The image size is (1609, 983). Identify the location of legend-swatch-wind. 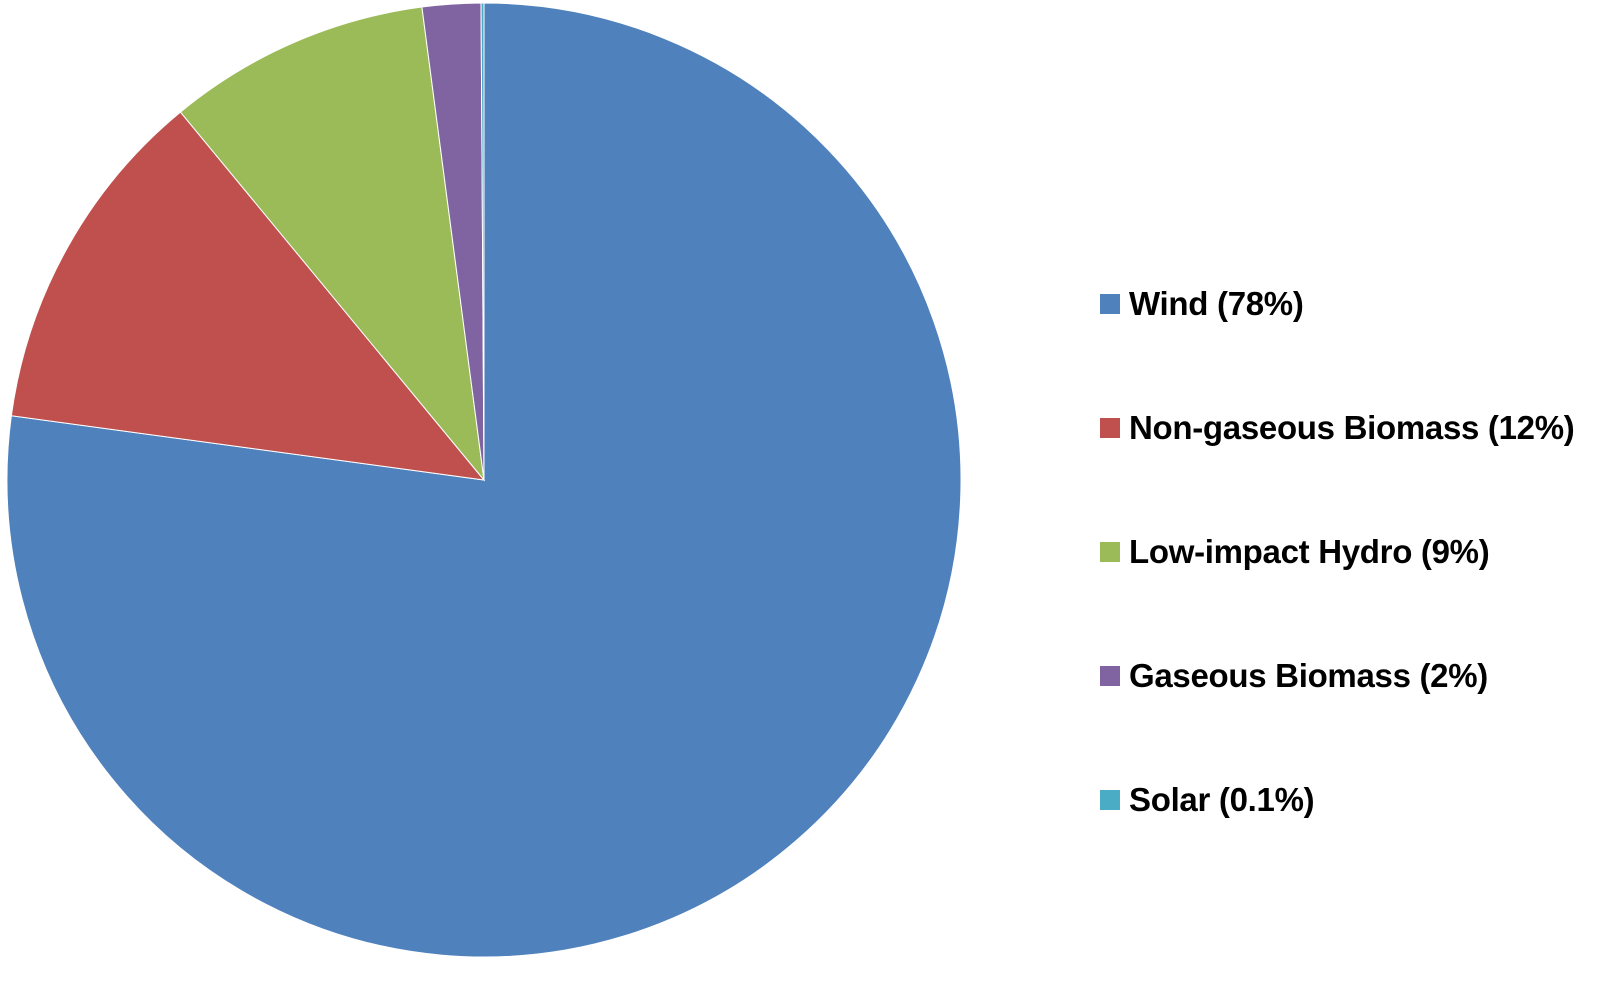
(1110, 304).